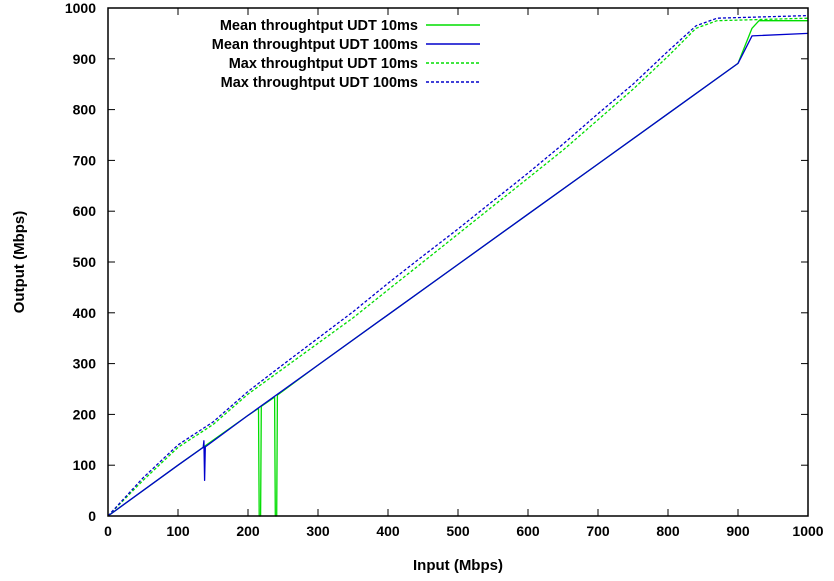  What do you see at coordinates (598, 531) in the screenshot?
I see `x-tick-label: 700` at bounding box center [598, 531].